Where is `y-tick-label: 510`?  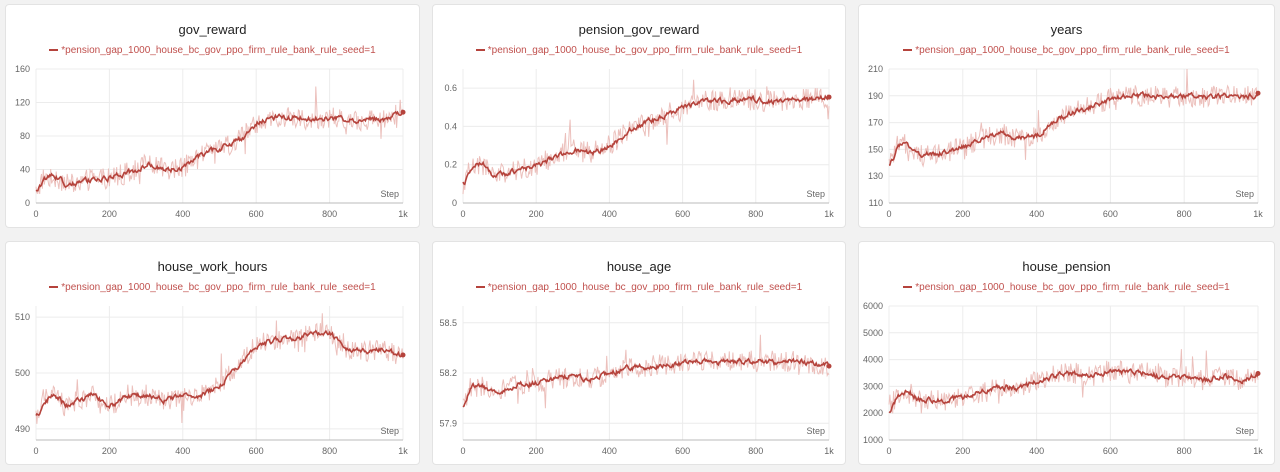 y-tick-label: 510 is located at coordinates (22, 317).